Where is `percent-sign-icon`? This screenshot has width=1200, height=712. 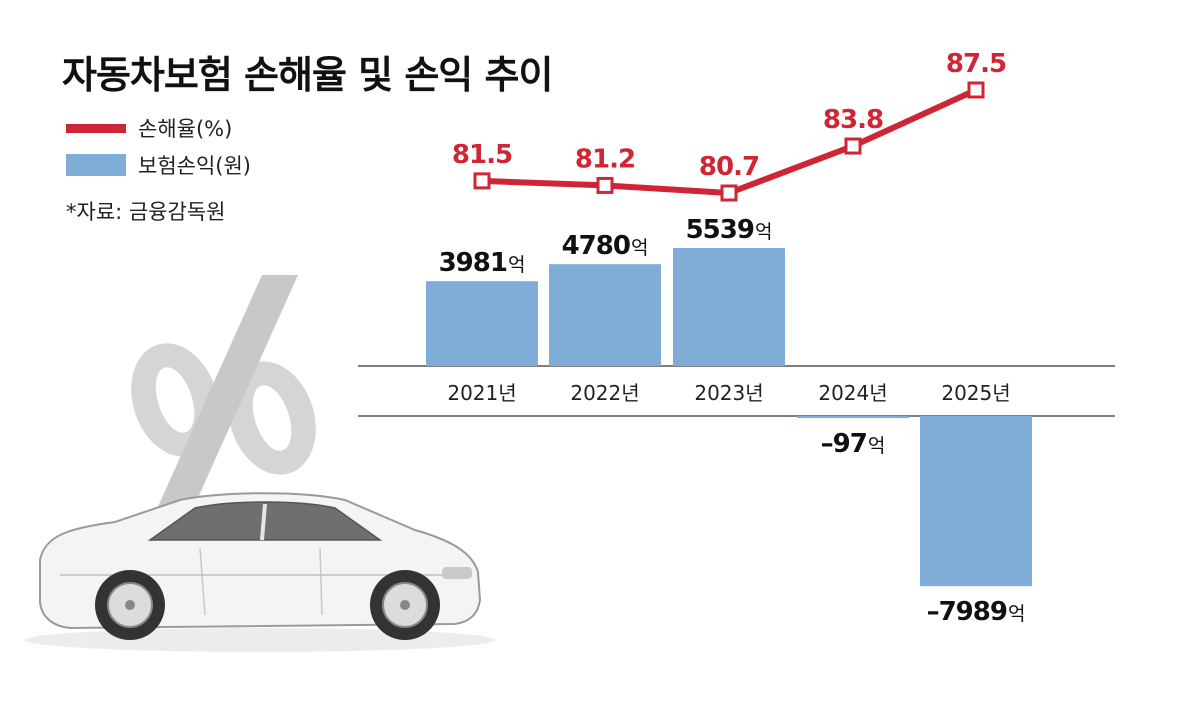 percent-sign-icon is located at coordinates (223, 397).